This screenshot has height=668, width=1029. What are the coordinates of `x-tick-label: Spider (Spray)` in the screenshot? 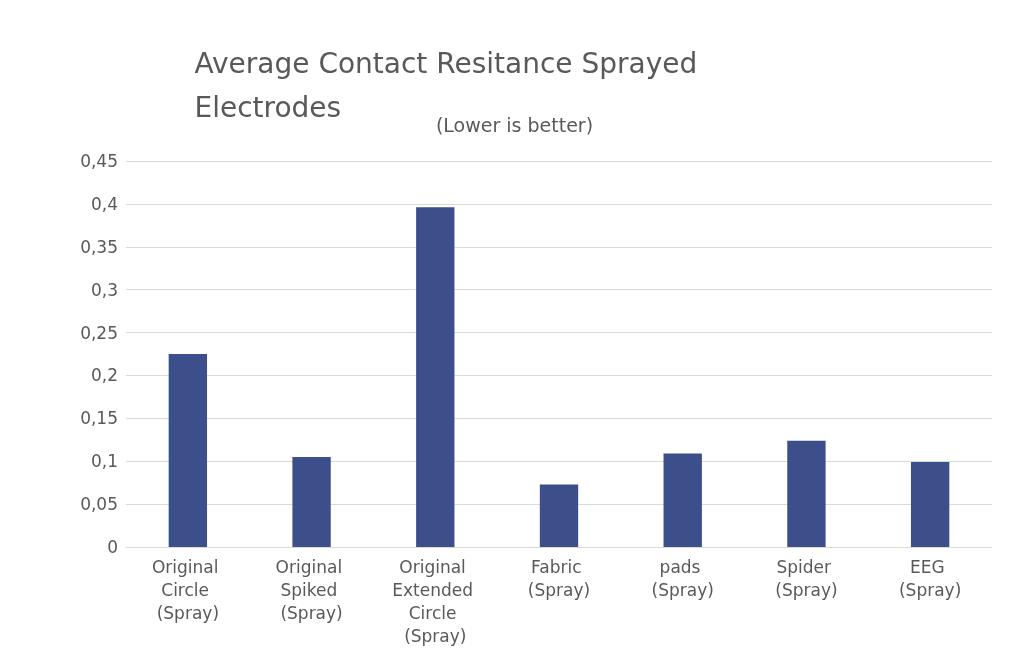 It's located at (806, 578).